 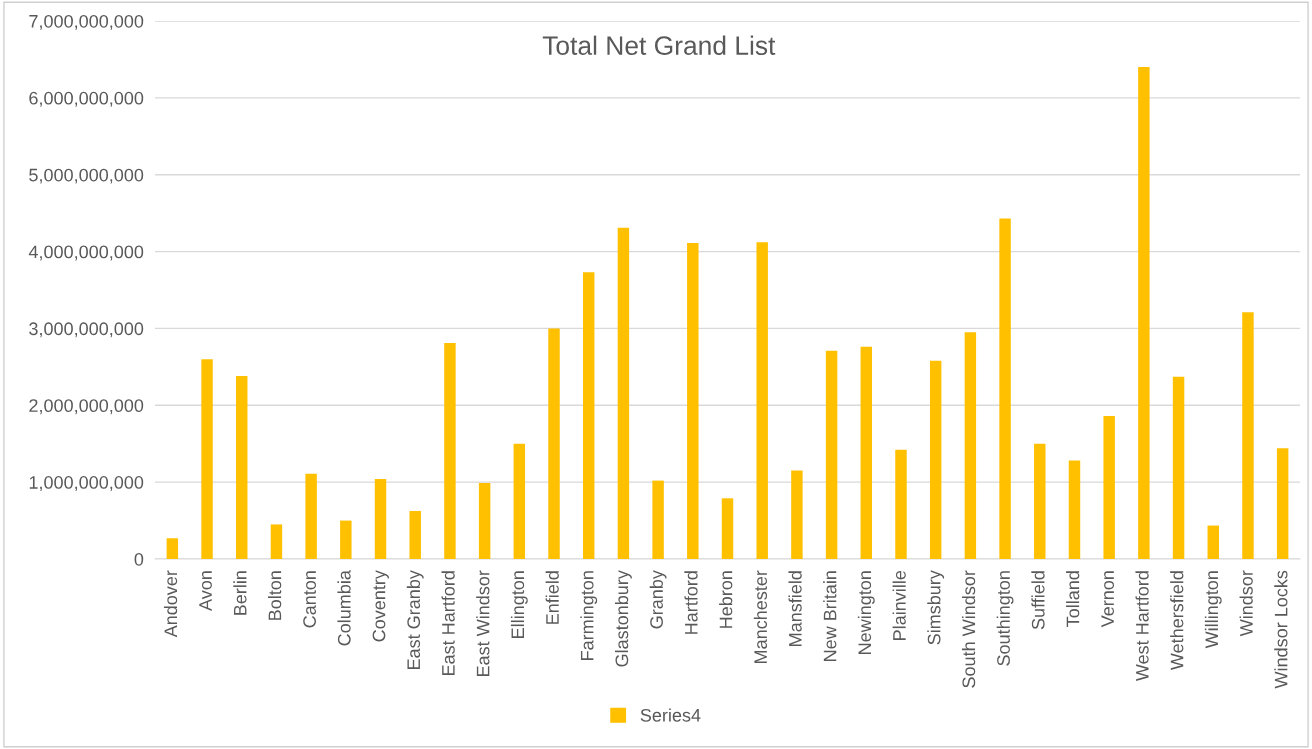 What do you see at coordinates (899, 605) in the screenshot?
I see `x-tick-label: Plainville` at bounding box center [899, 605].